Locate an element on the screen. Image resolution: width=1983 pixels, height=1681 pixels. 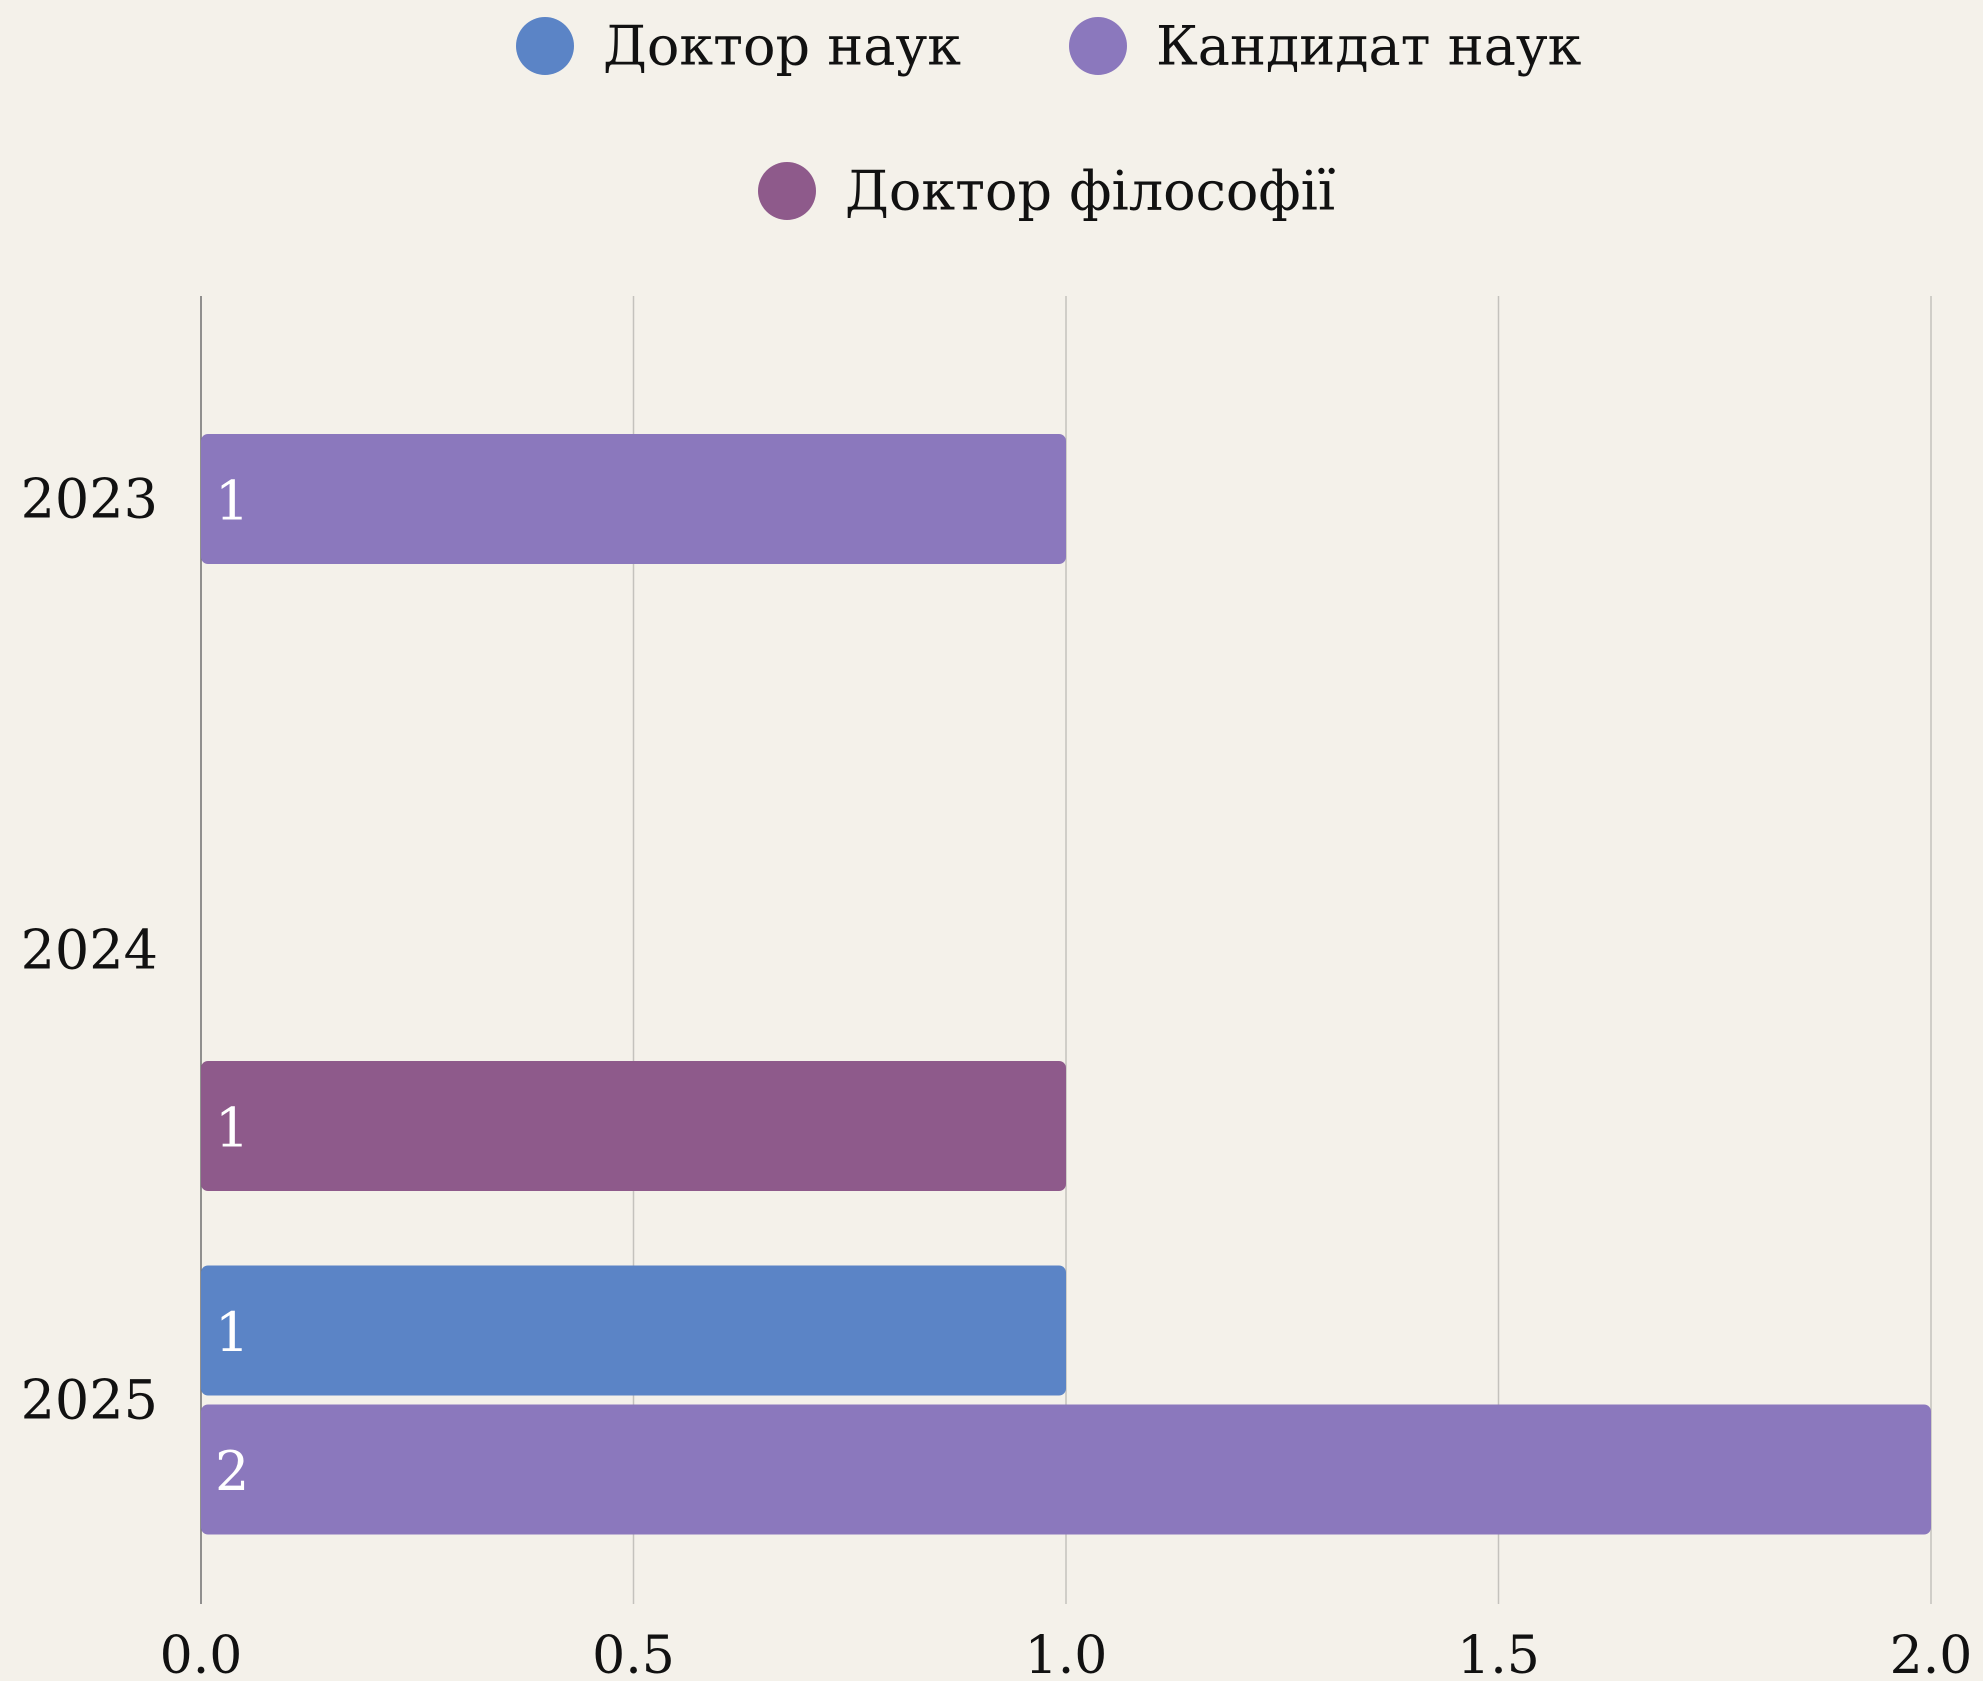
y-tick-label: 2025 is located at coordinates (89, 1400).